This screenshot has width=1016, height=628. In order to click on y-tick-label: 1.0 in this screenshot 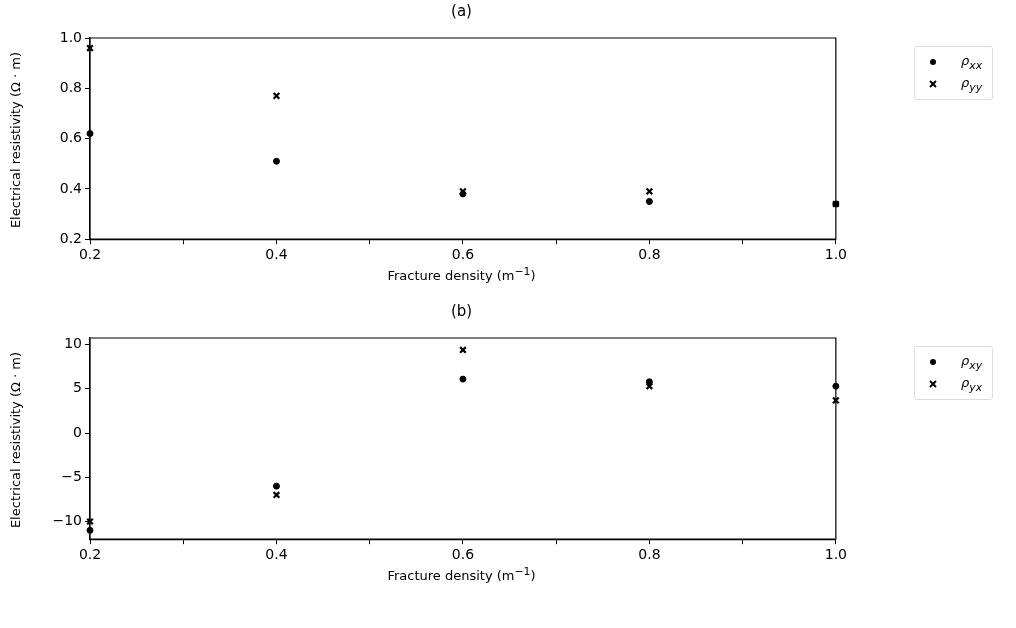, I will do `click(70, 36)`.